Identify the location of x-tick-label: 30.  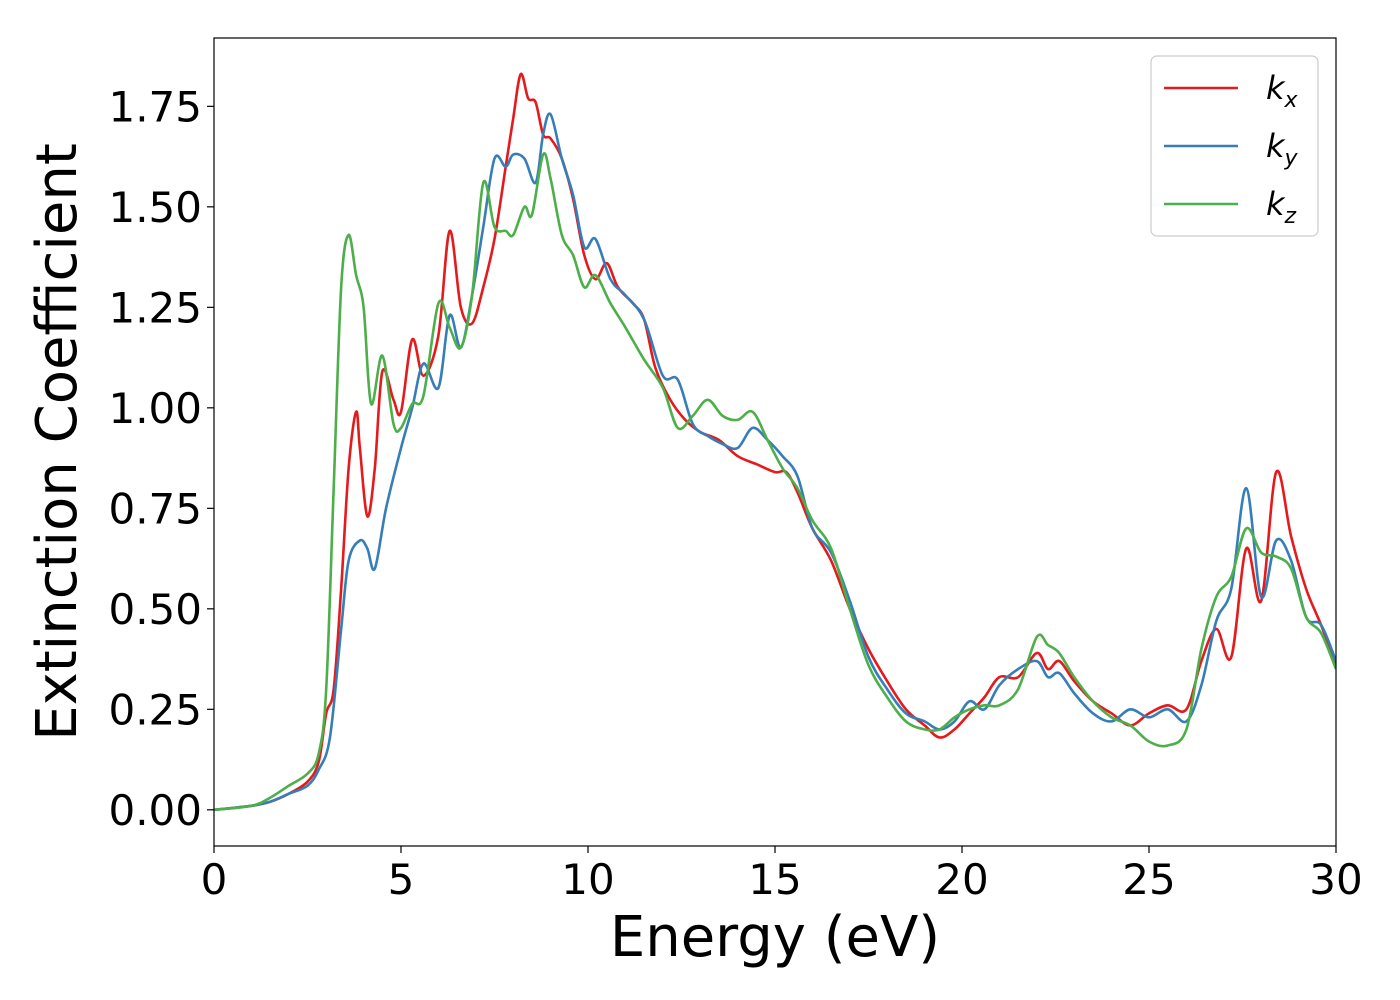
(1335, 879).